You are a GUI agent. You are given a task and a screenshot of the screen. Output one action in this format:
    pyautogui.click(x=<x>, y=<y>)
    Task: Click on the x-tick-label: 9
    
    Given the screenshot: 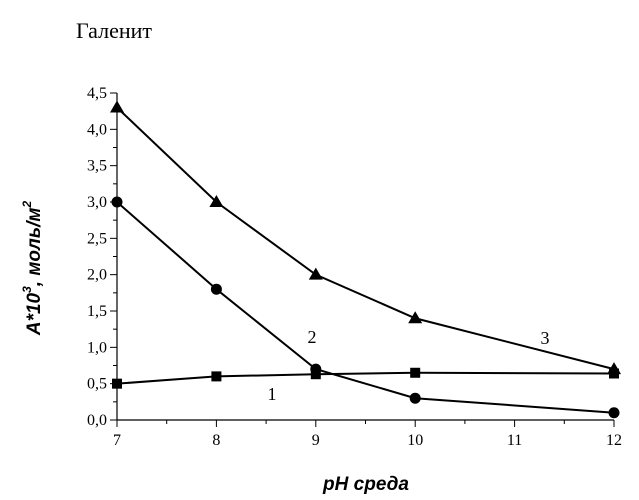 What is the action you would take?
    pyautogui.click(x=316, y=440)
    